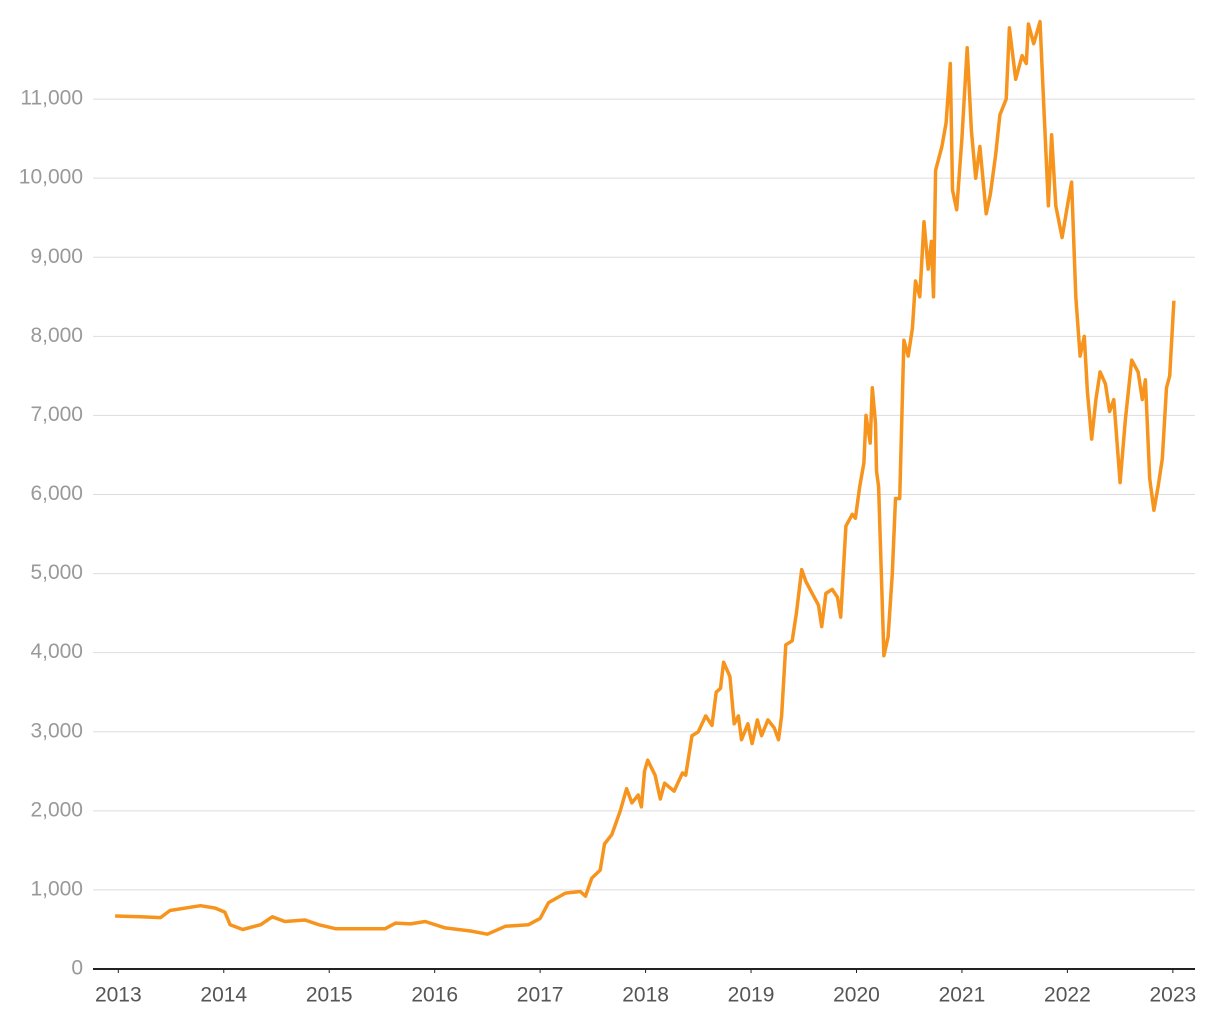  Describe the element at coordinates (77, 968) in the screenshot. I see `y-tick-label: 0` at that location.